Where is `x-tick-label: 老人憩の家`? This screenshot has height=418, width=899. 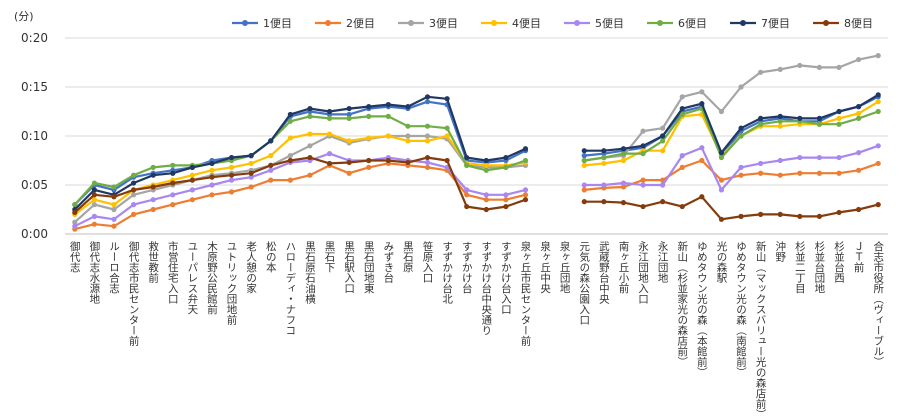 x-tick-label: 老人憩の家 is located at coordinates (251, 266).